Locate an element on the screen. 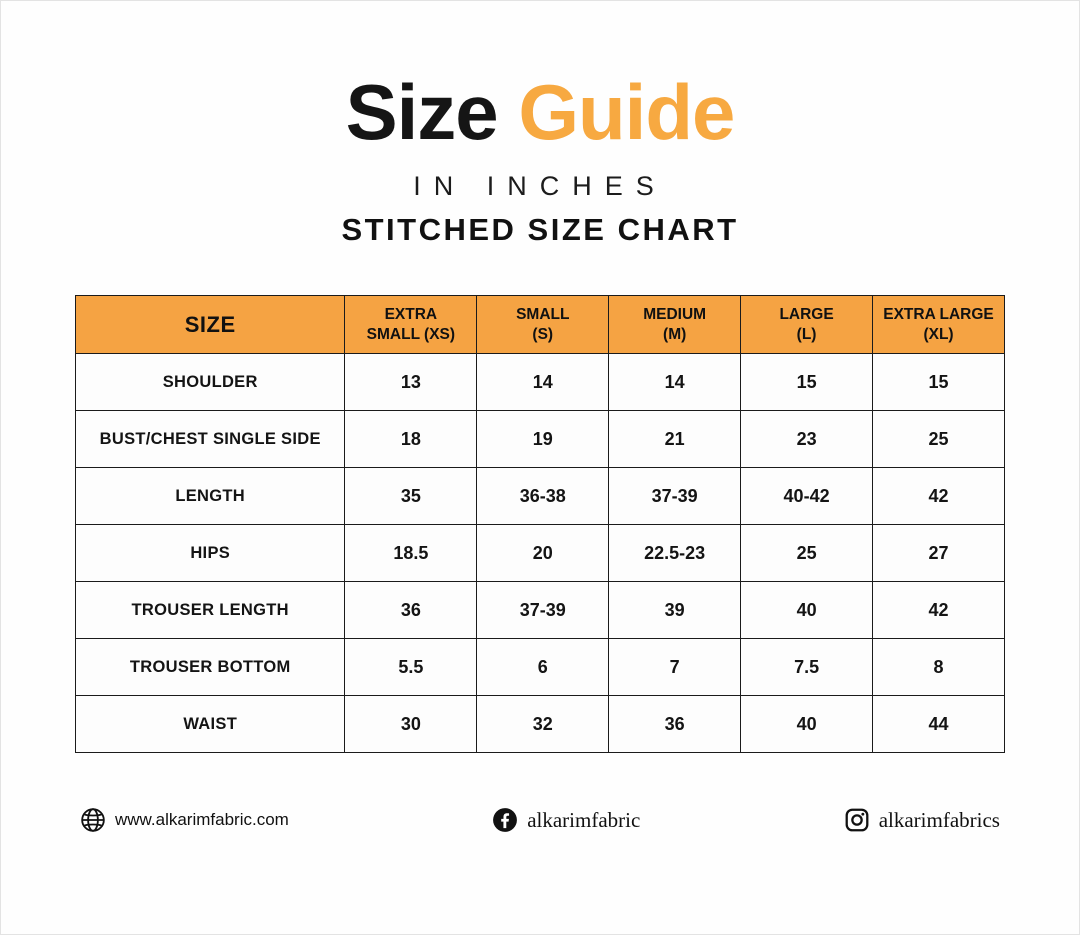  table-row: WAIST 30 32 36 40 44 is located at coordinates (539, 724).